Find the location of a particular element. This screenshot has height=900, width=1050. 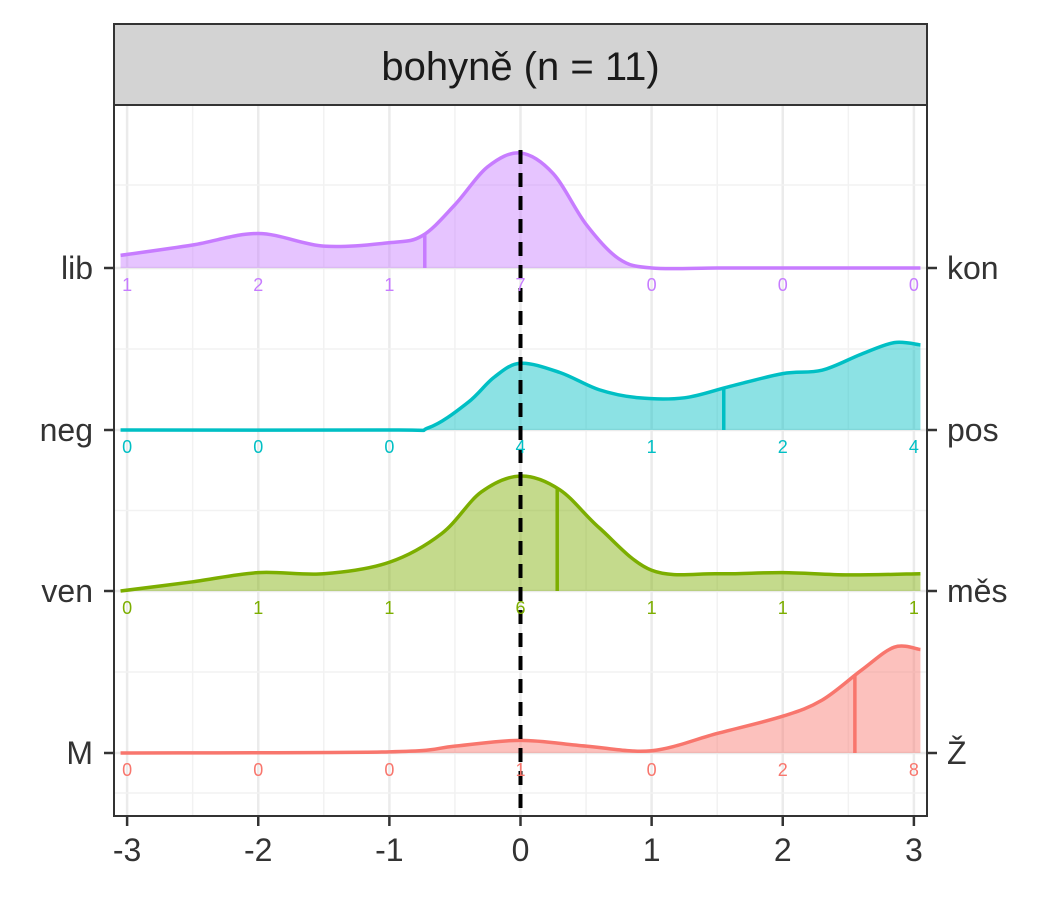

x-tick-label: 0 is located at coordinates (521, 850).